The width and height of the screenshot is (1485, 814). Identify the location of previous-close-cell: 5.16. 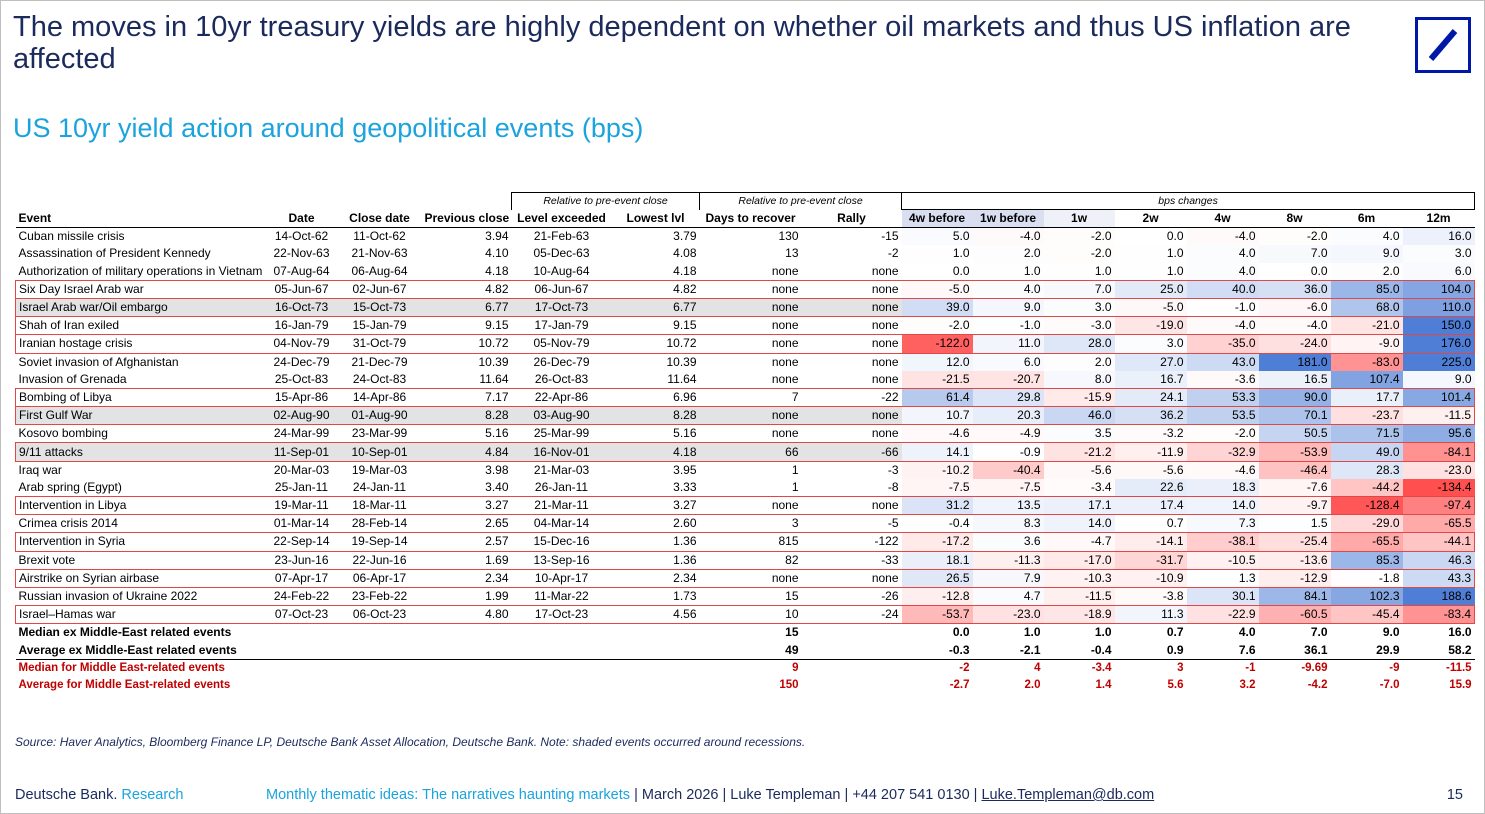
(497, 433).